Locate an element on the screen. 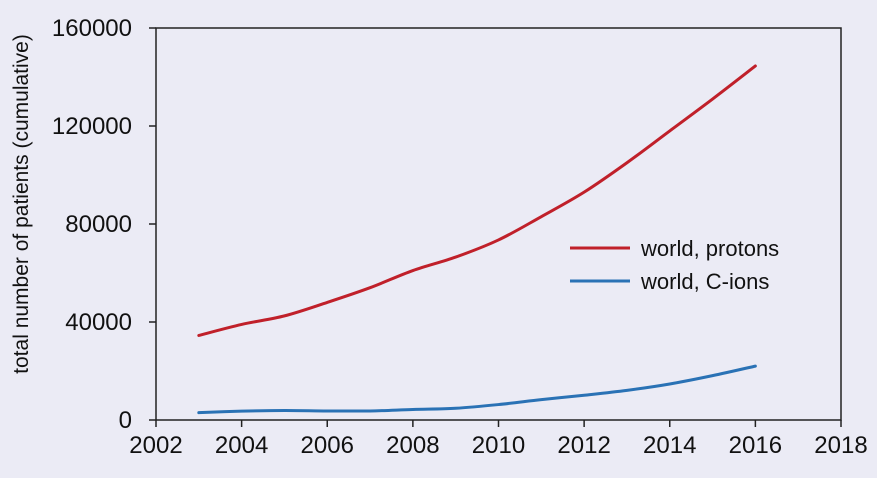 Image resolution: width=877 pixels, height=478 pixels. y-axis: 0 40000 80000 120000 160000 is located at coordinates (104, 224).